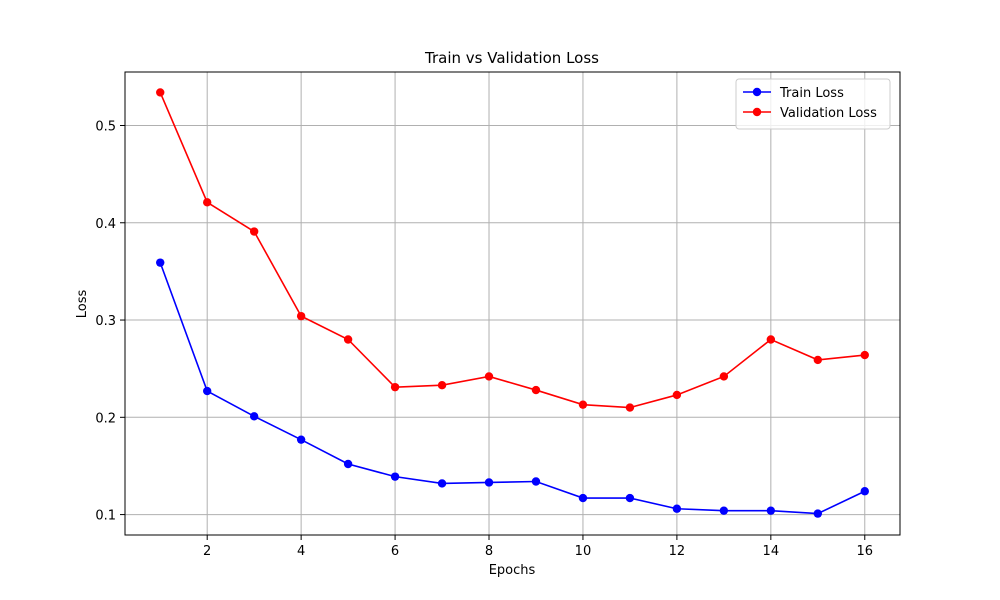 The height and width of the screenshot is (600, 1000). I want to click on x-axis-label: Epochs, so click(512, 570).